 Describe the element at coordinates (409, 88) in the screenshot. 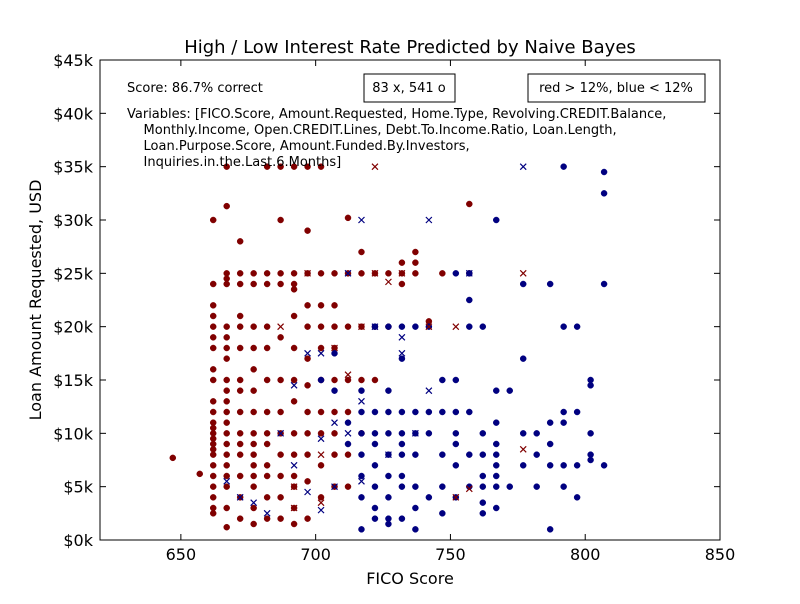

I see `shape-count-annotation: 83 x, 541 o` at that location.